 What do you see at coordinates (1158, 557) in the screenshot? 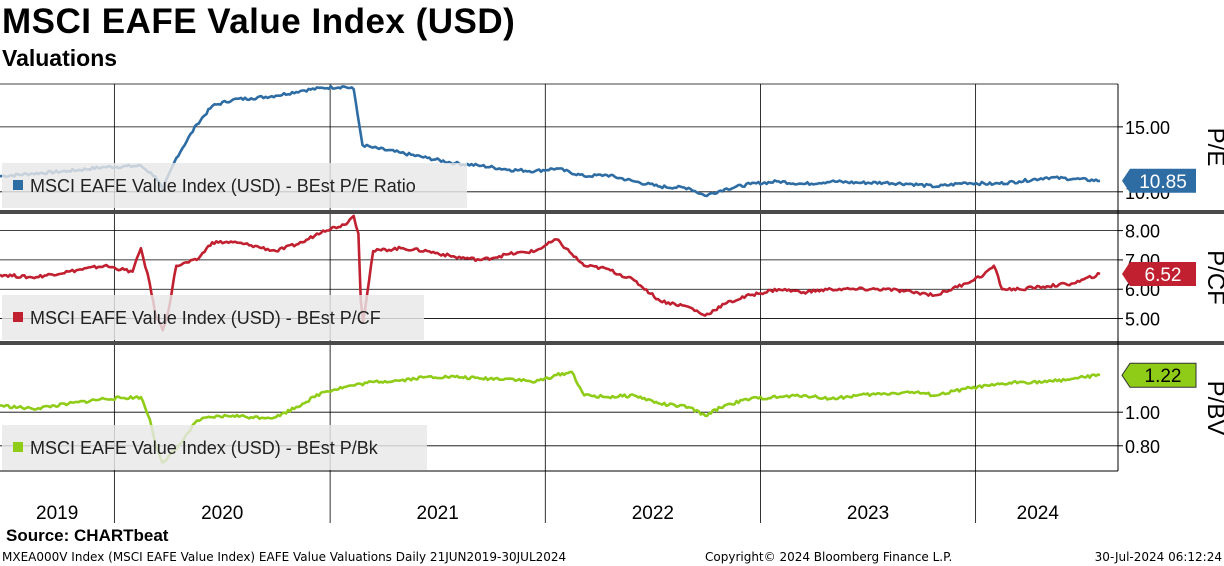
I see `footer-timestamp: 30-Jul-2024 06:12:24` at bounding box center [1158, 557].